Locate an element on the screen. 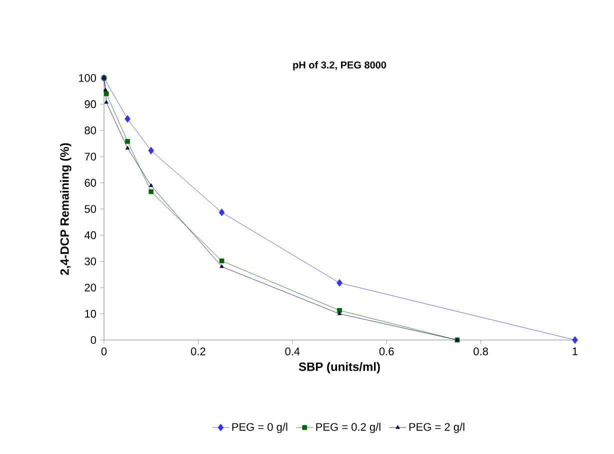  y-tick-label: 100 is located at coordinates (87, 78).